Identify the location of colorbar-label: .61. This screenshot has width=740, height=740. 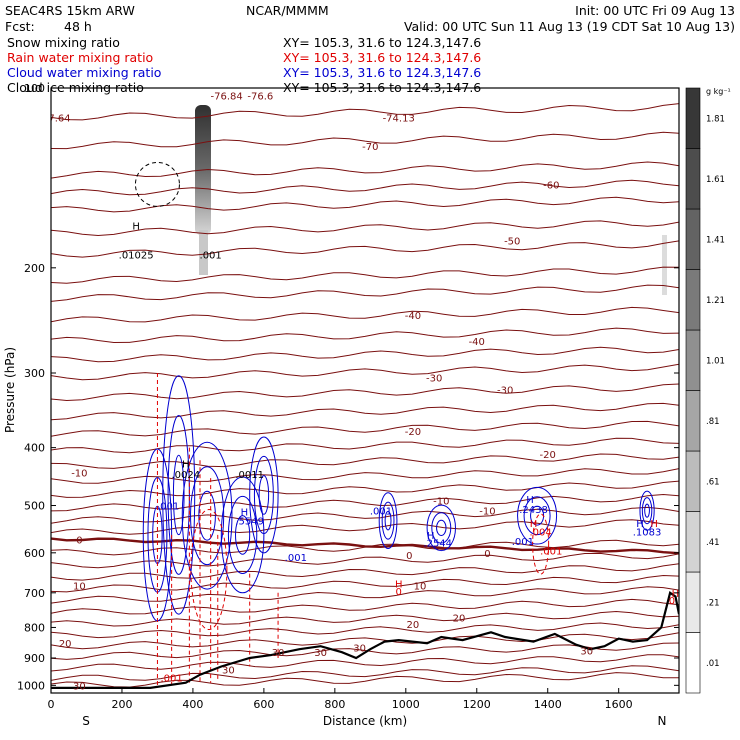
(713, 482).